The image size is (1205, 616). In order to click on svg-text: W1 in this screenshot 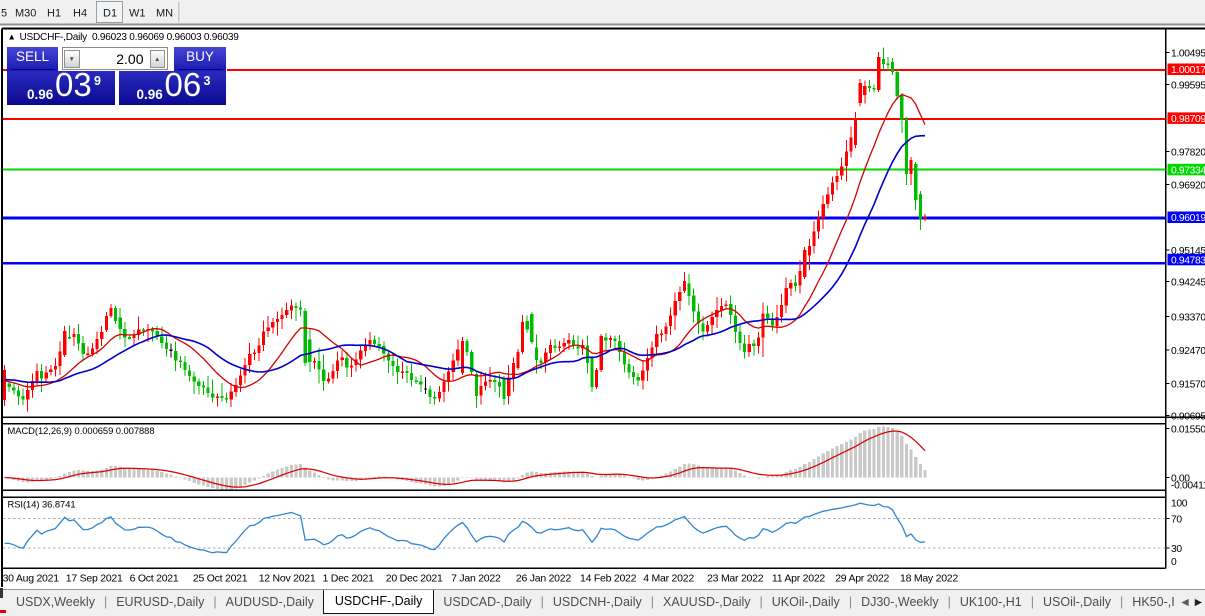, I will do `click(137, 14)`.